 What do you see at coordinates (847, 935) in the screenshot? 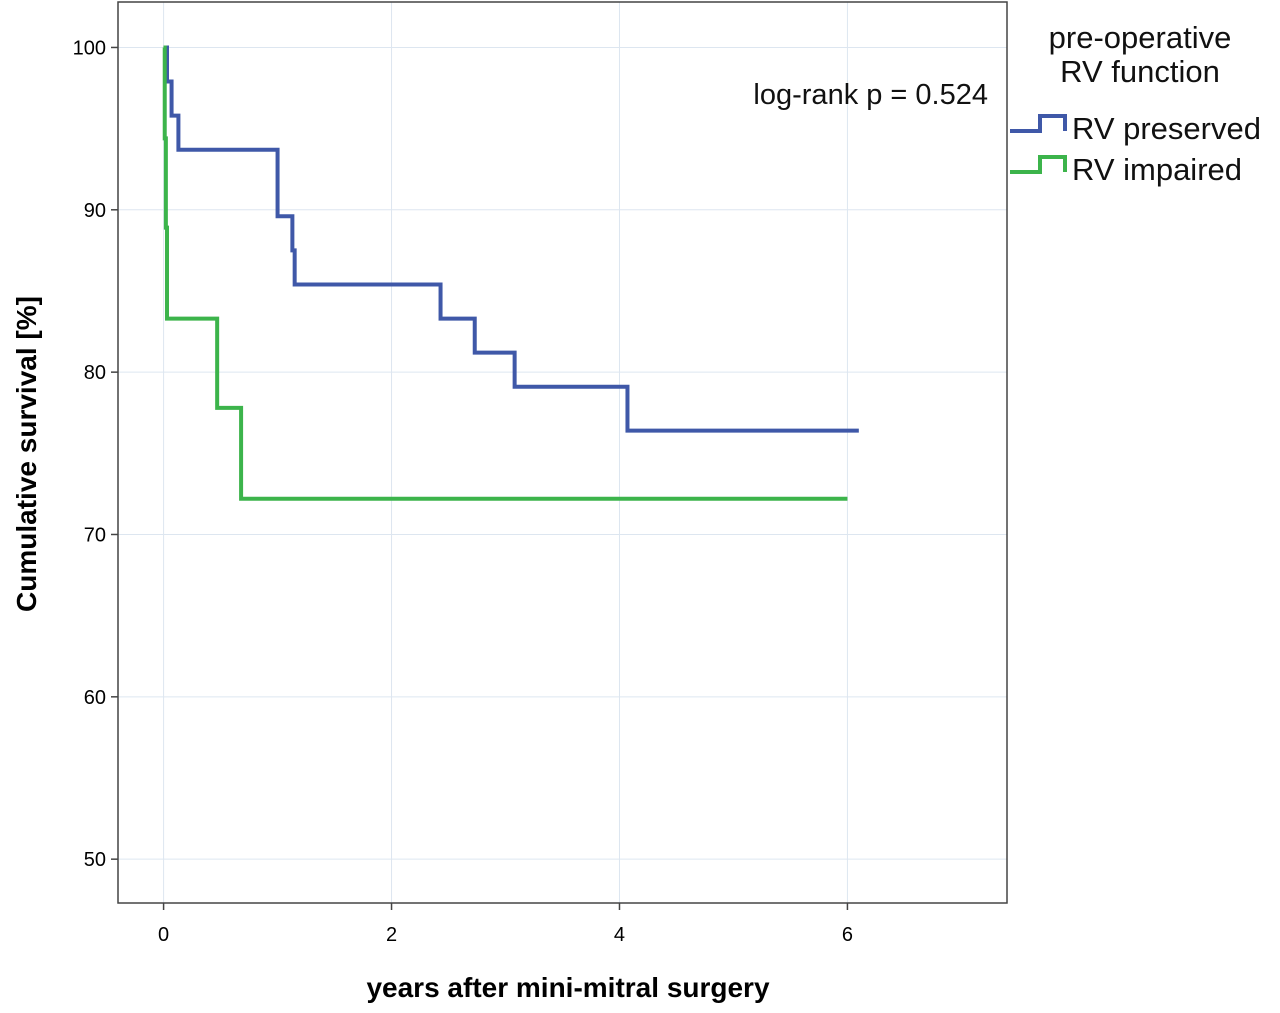
I see `x-tick-label: 6` at bounding box center [847, 935].